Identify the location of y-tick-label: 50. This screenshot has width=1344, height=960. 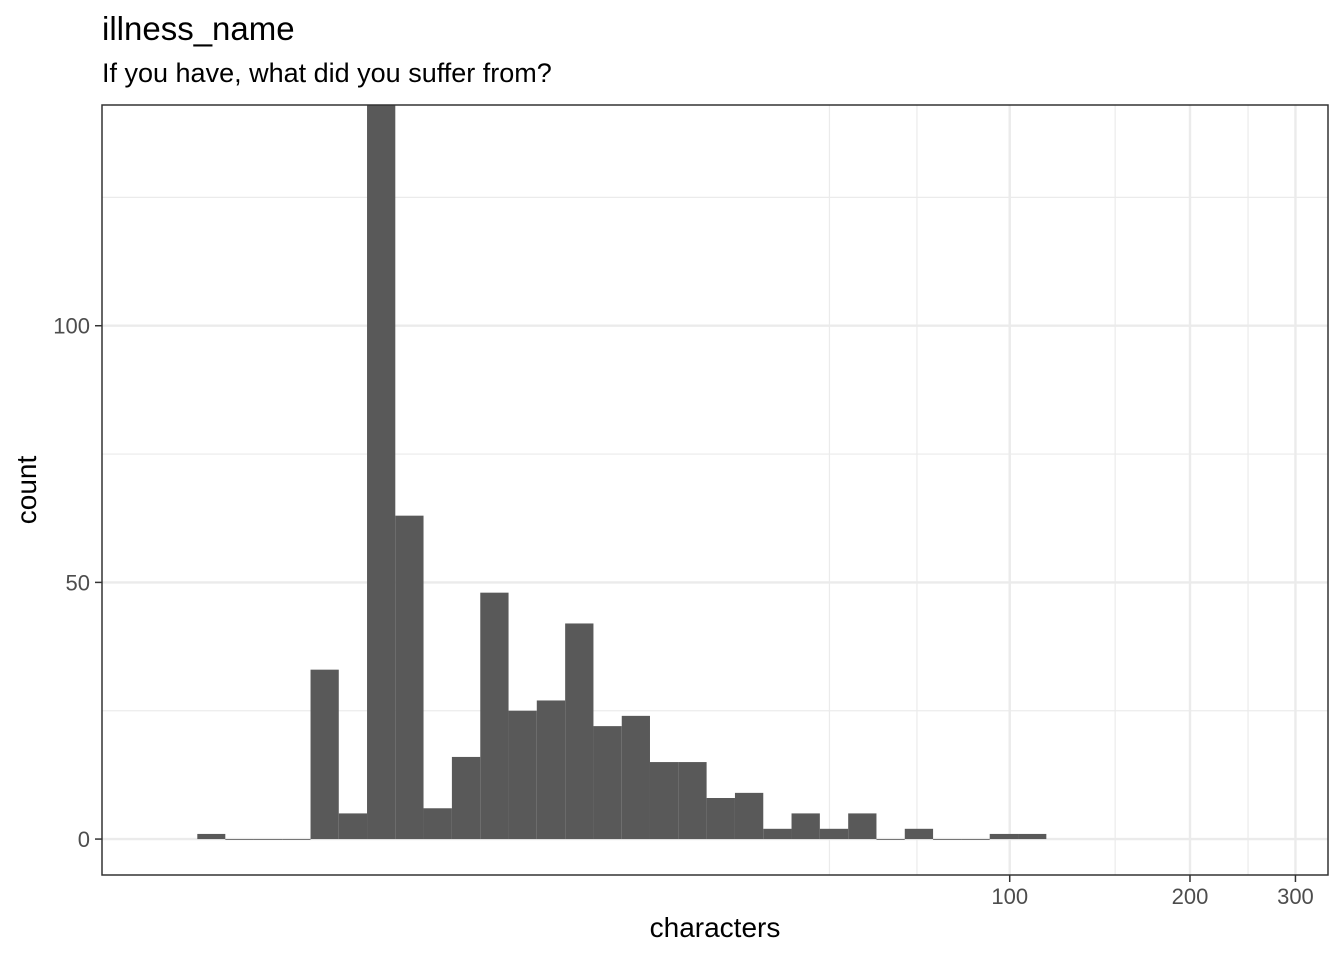
(78, 582).